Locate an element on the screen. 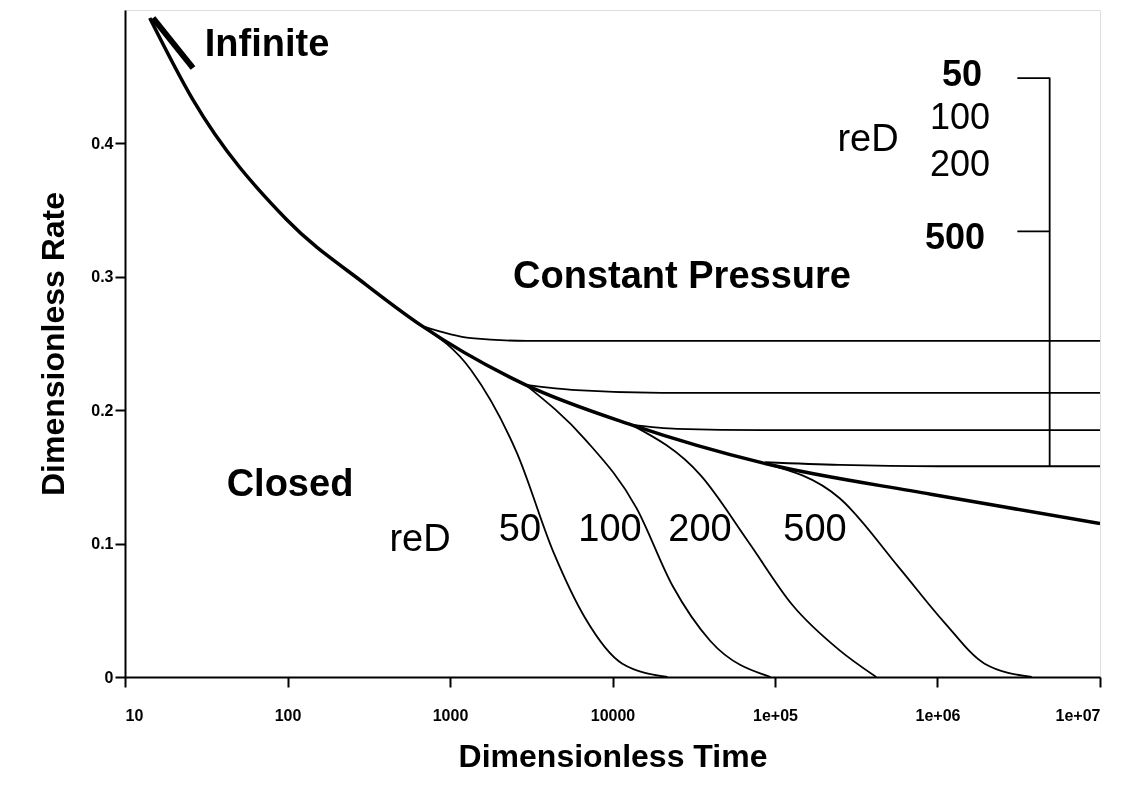 This screenshot has width=1138, height=796. y-tick-label: 0.1 is located at coordinates (102, 544).